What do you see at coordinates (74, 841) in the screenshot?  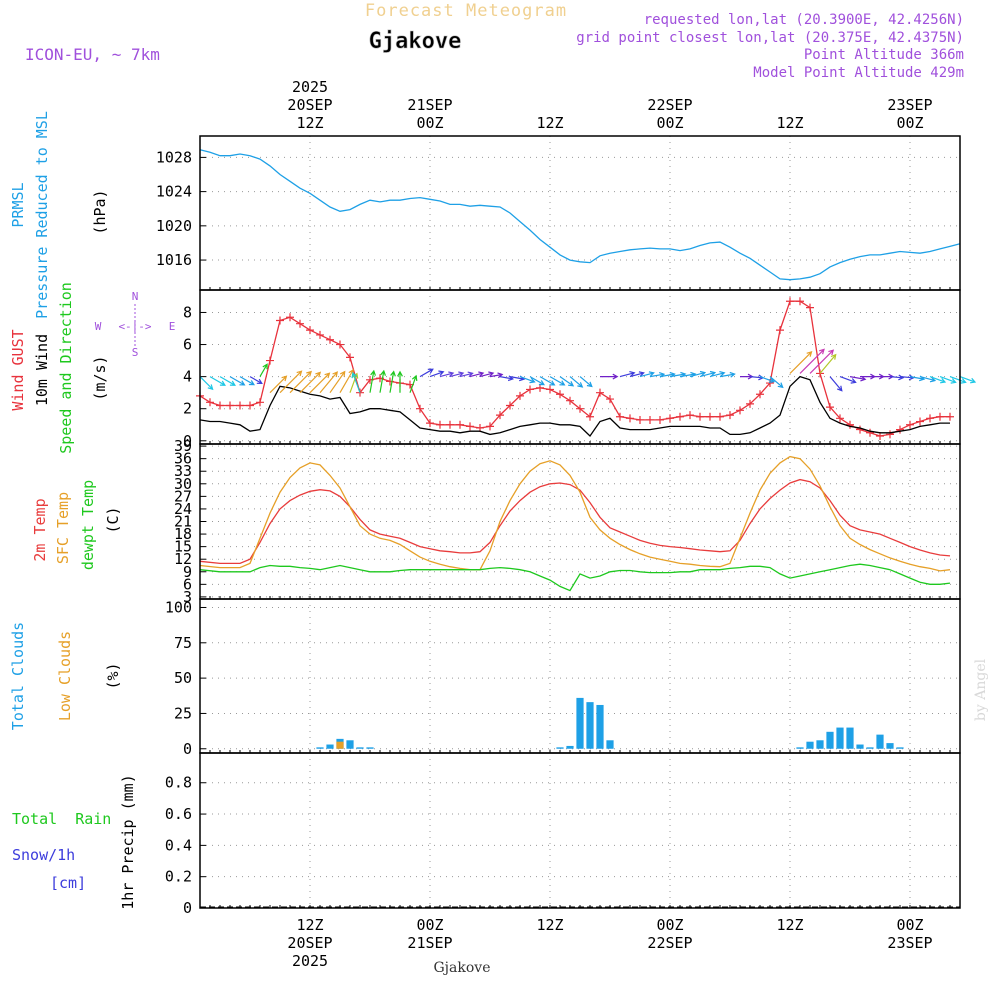 I see `precip-labels: Total Rain Snow/1h [cm] 1hr Precip (mm)` at bounding box center [74, 841].